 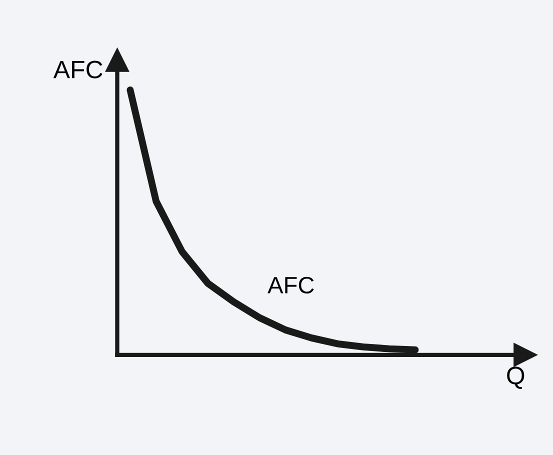 What do you see at coordinates (515, 377) in the screenshot?
I see `x-axis-title: Q` at bounding box center [515, 377].